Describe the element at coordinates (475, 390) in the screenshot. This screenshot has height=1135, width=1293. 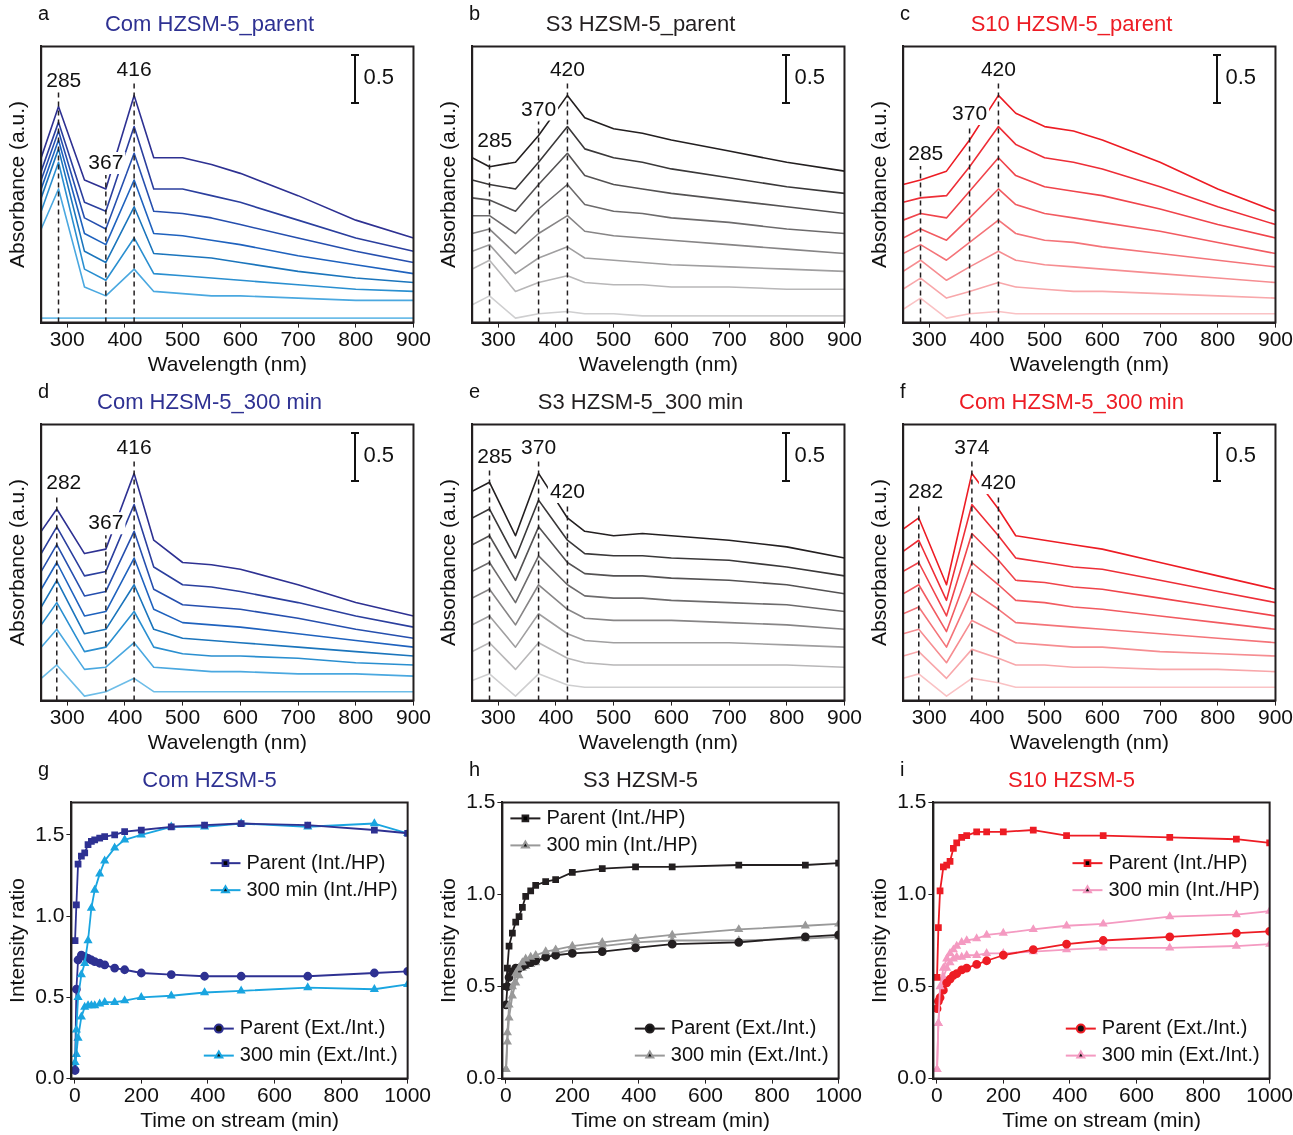
I see `text: e` at that location.